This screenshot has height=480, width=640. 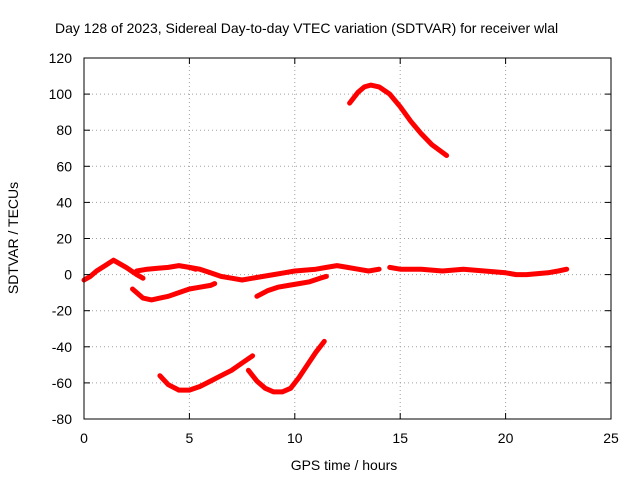 What do you see at coordinates (64, 202) in the screenshot?
I see `y-tick-label: 40` at bounding box center [64, 202].